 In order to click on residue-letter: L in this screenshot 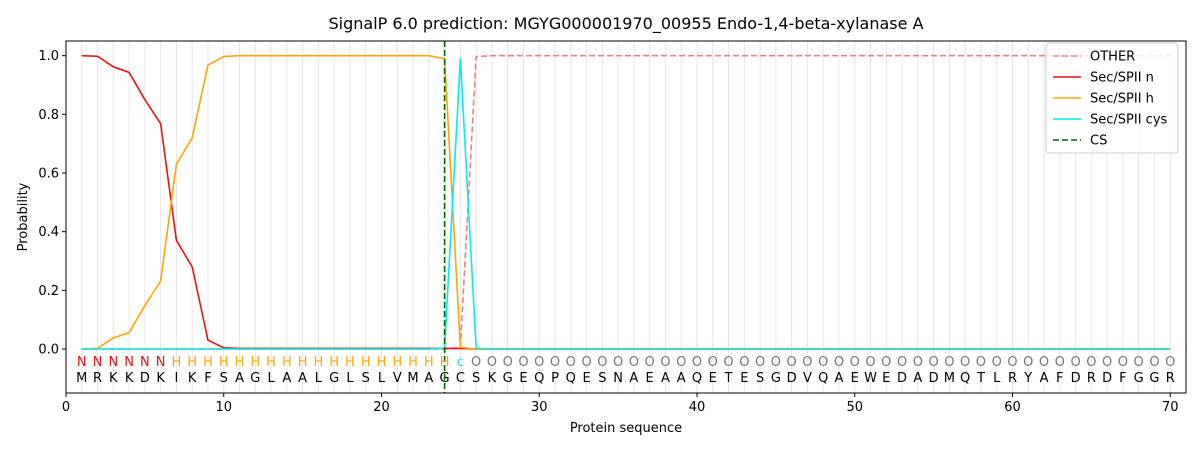, I will do `click(271, 378)`.